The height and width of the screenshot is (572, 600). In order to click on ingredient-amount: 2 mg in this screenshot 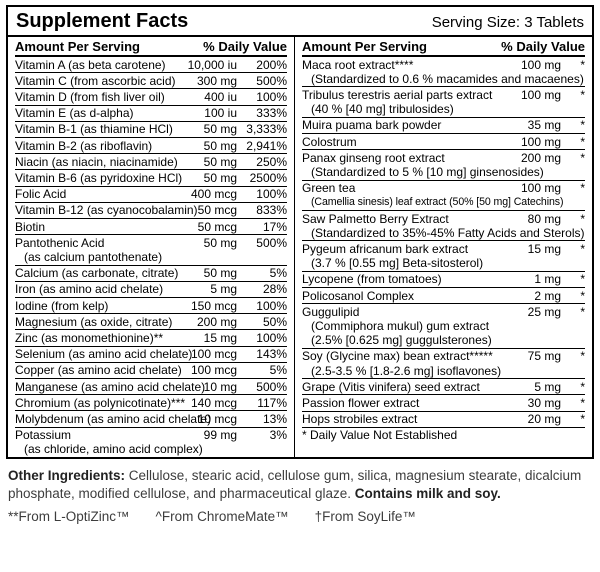, I will do `click(547, 295)`.